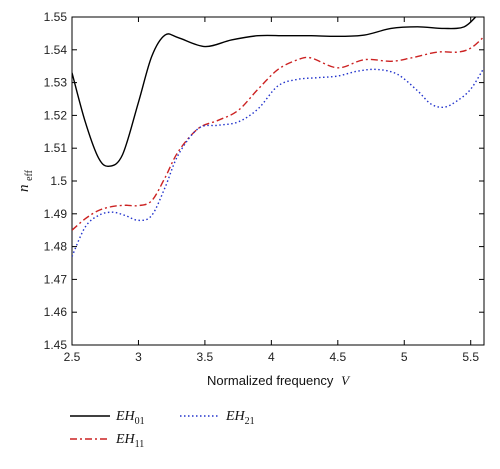  I want to click on legend-label-eh21: EH21, so click(240, 418).